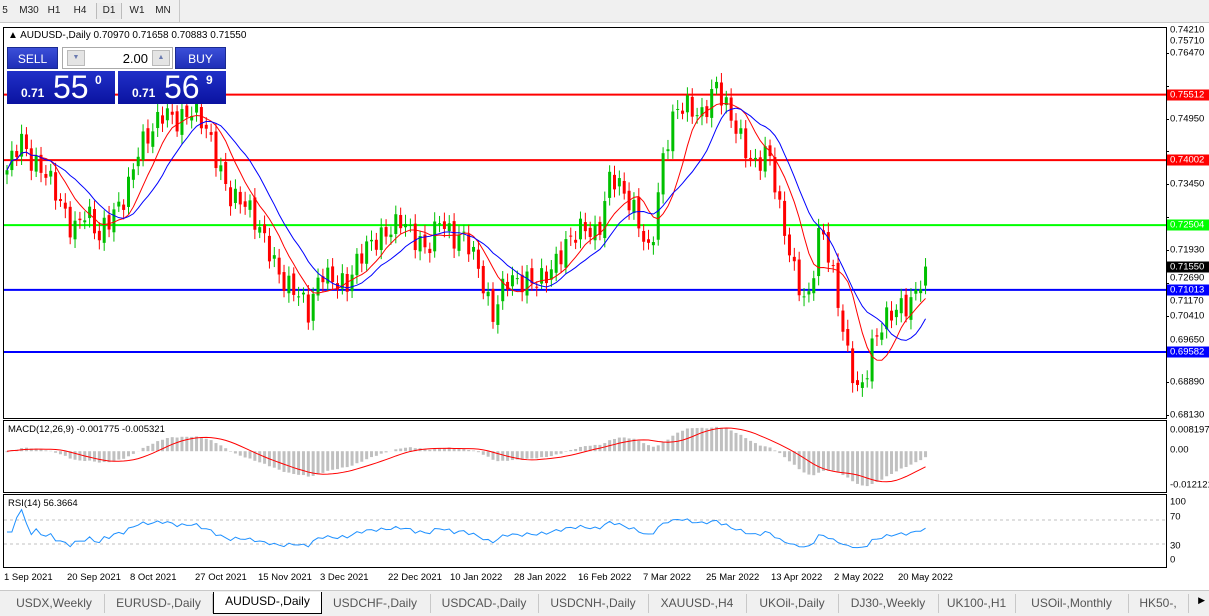 The height and width of the screenshot is (616, 1209). What do you see at coordinates (796, 577) in the screenshot?
I see `date-tick-label: 13 Apr 2022` at bounding box center [796, 577].